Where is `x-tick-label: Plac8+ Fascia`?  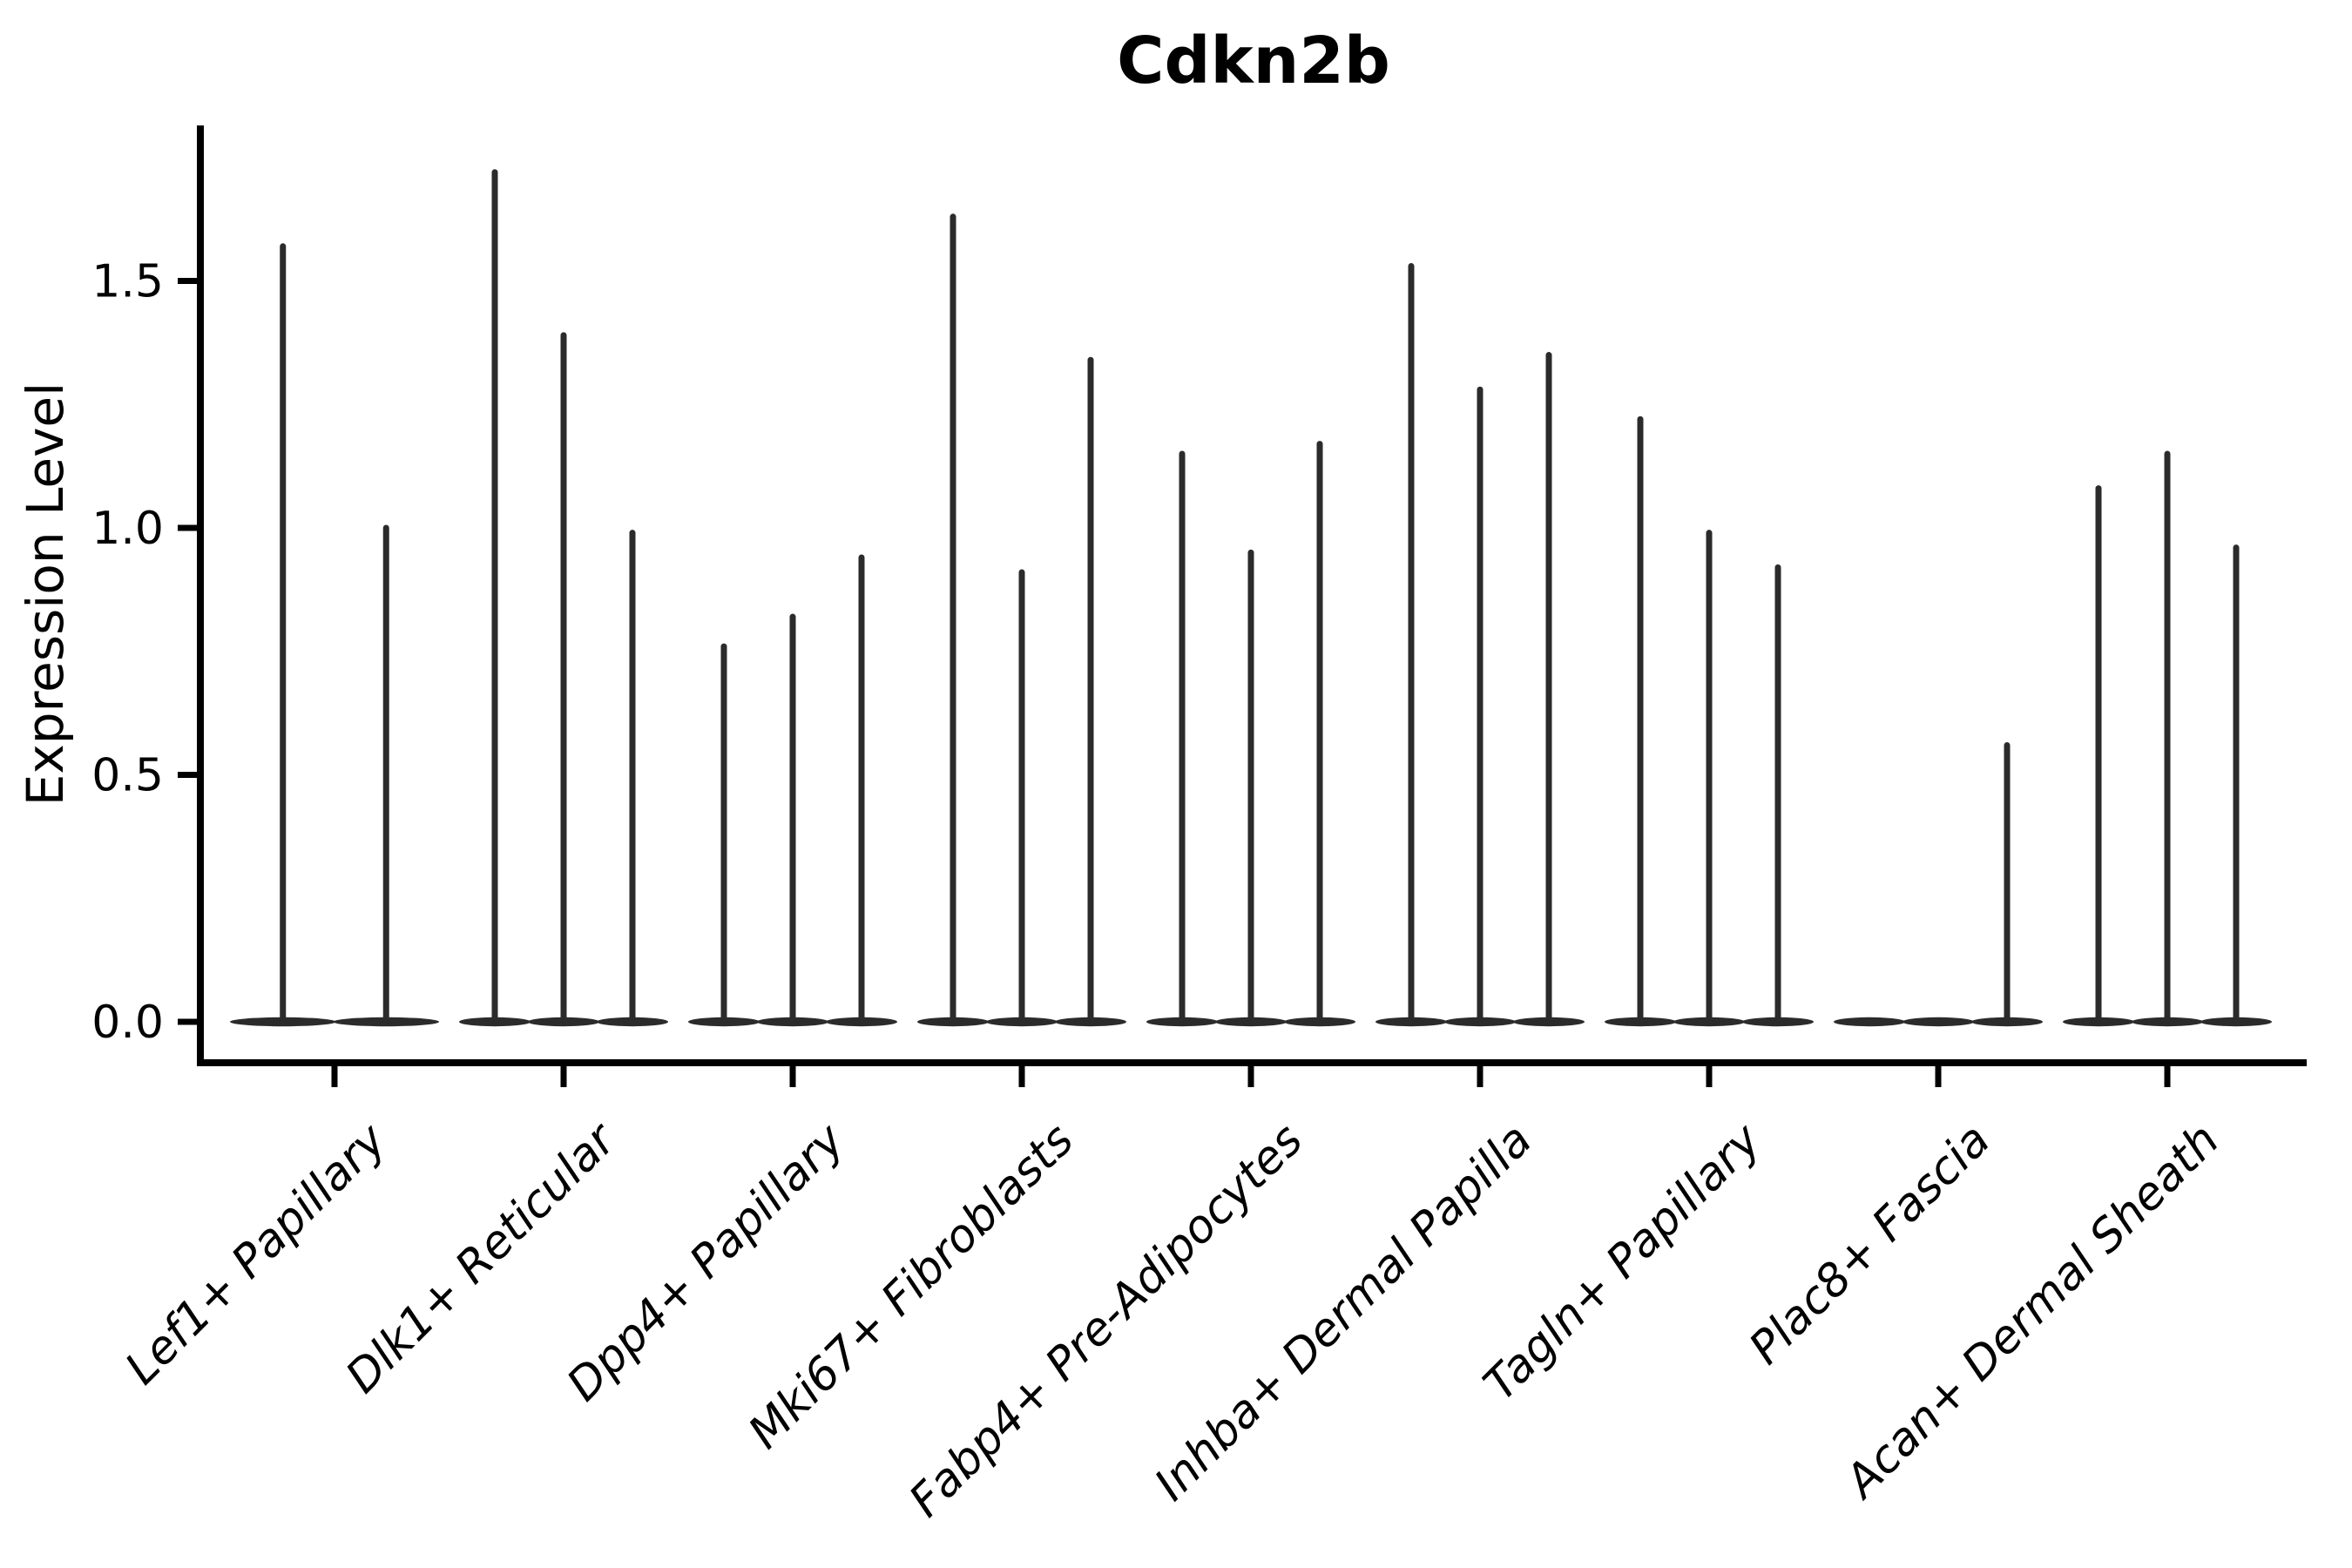
x-tick-label: Plac8+ Fascia is located at coordinates (1870, 1244).